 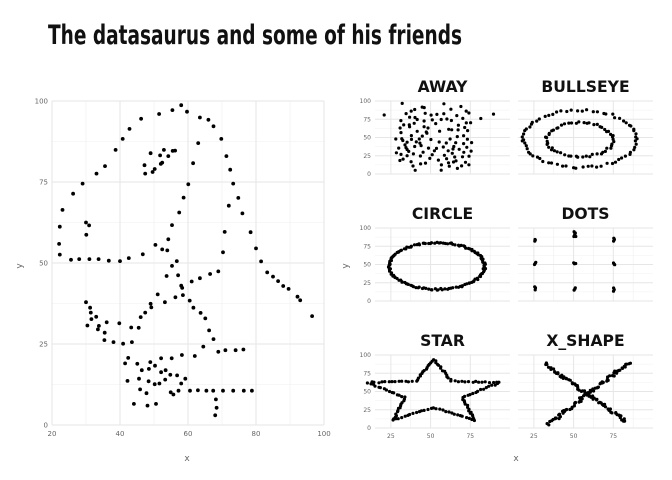 I want to click on x-tick-label: 25, so click(x=391, y=436).